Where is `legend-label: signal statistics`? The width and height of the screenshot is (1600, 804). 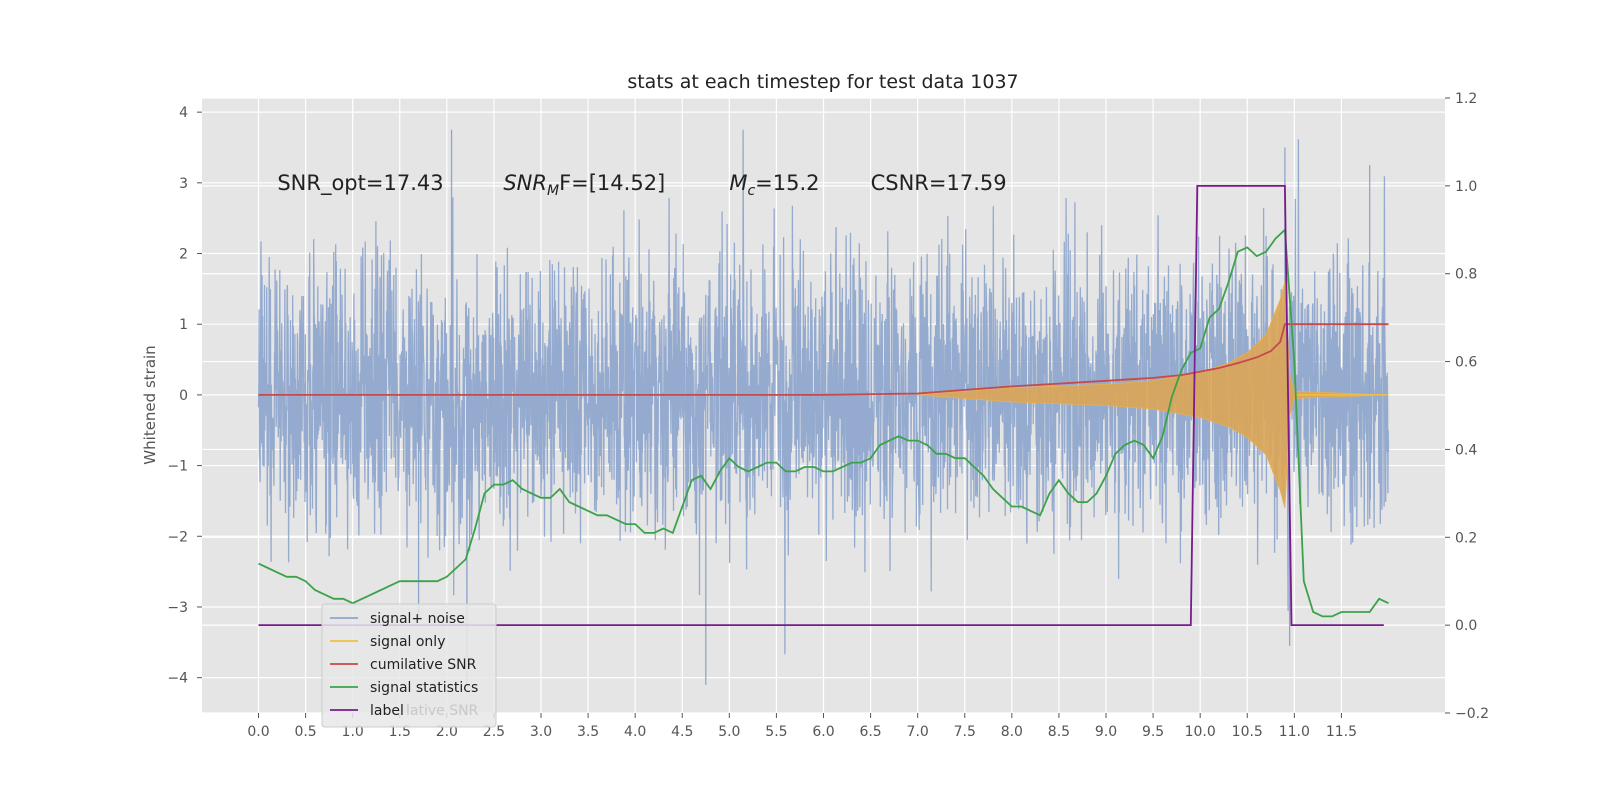
legend-label: signal statistics is located at coordinates (424, 688).